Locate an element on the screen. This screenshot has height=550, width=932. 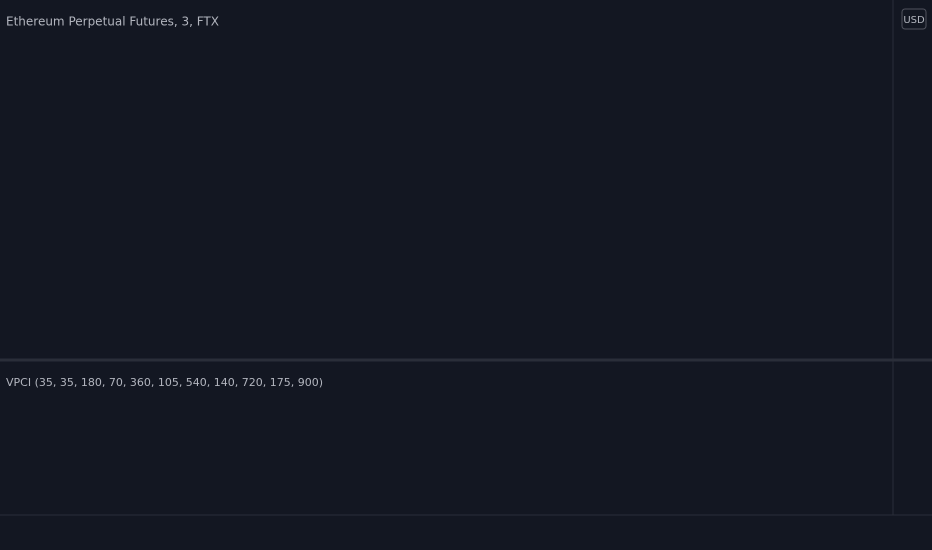
currency-box is located at coordinates (914, 19).